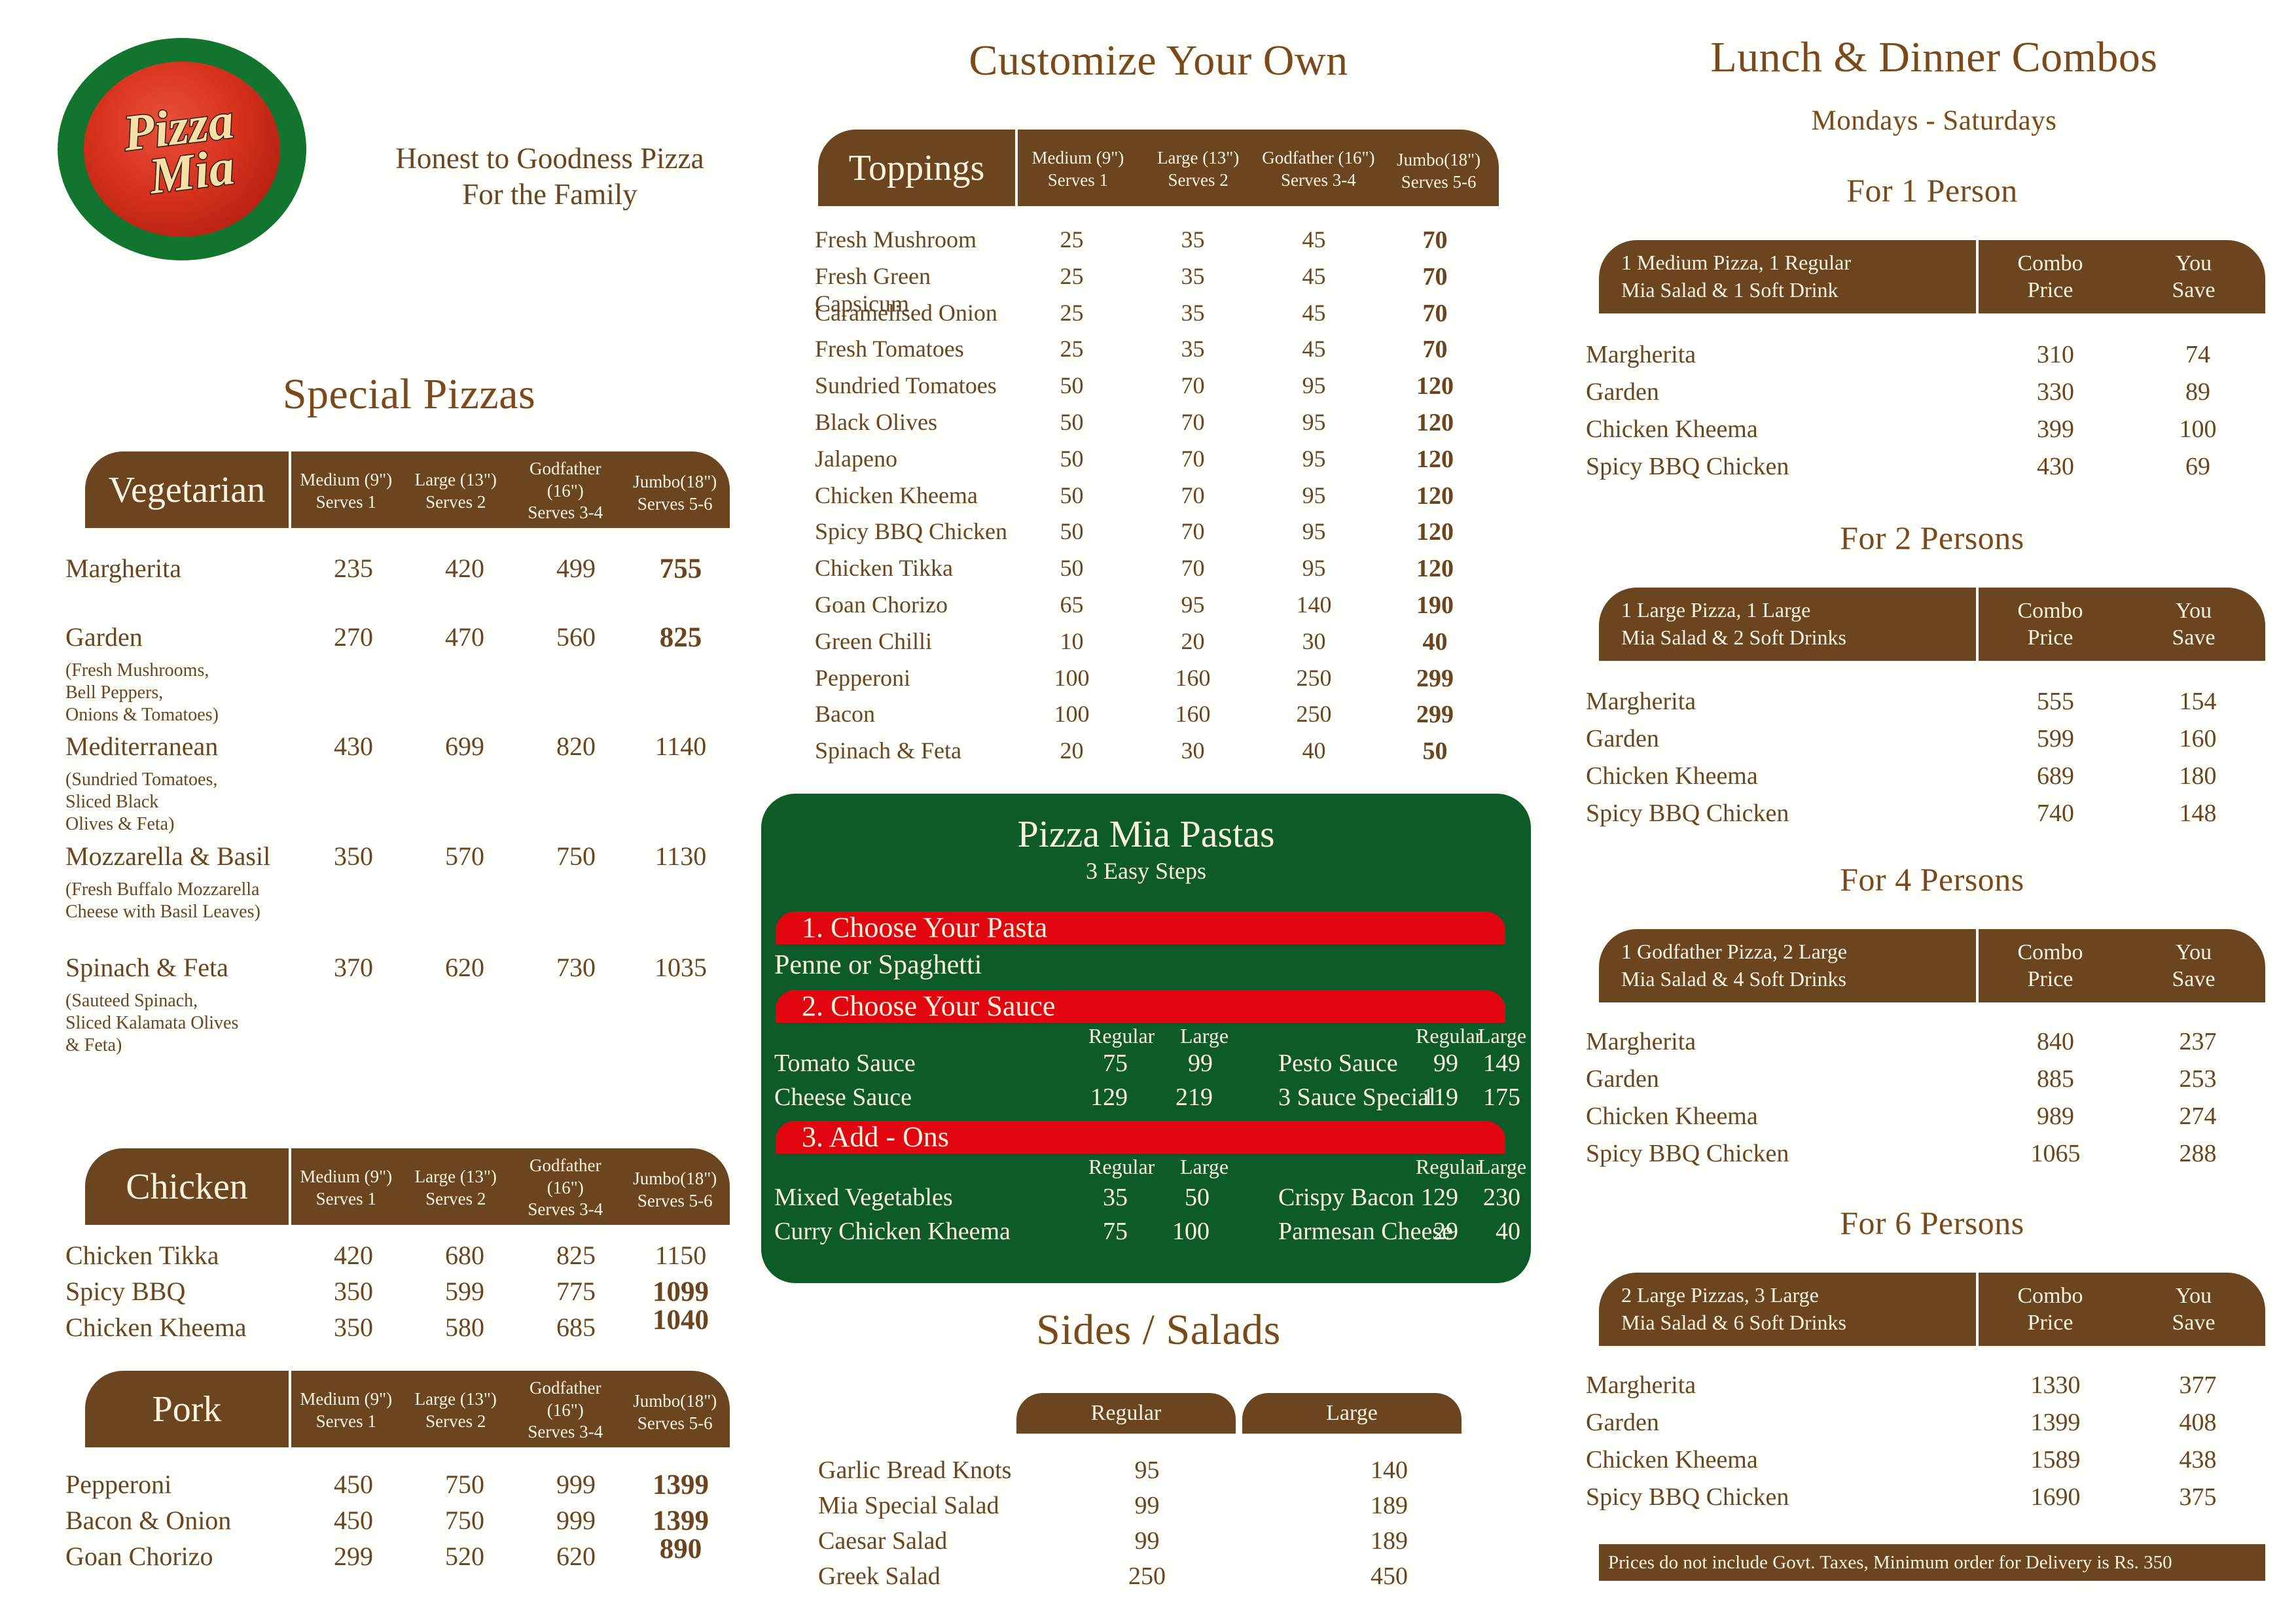  What do you see at coordinates (1435, 605) in the screenshot?
I see `topping-price: 190` at bounding box center [1435, 605].